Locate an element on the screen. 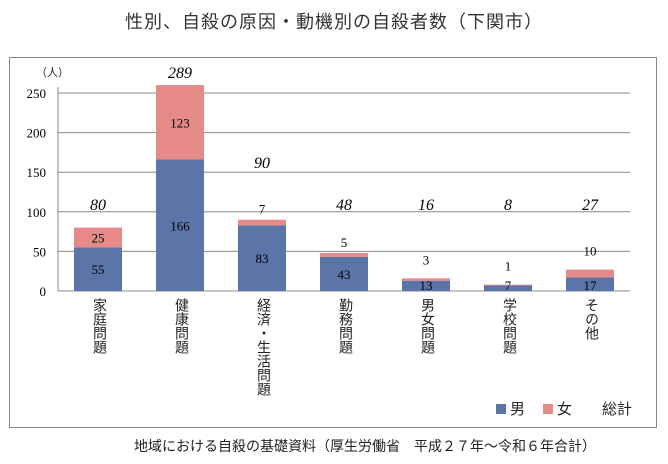 The height and width of the screenshot is (464, 668). data-label: 3 is located at coordinates (426, 259).